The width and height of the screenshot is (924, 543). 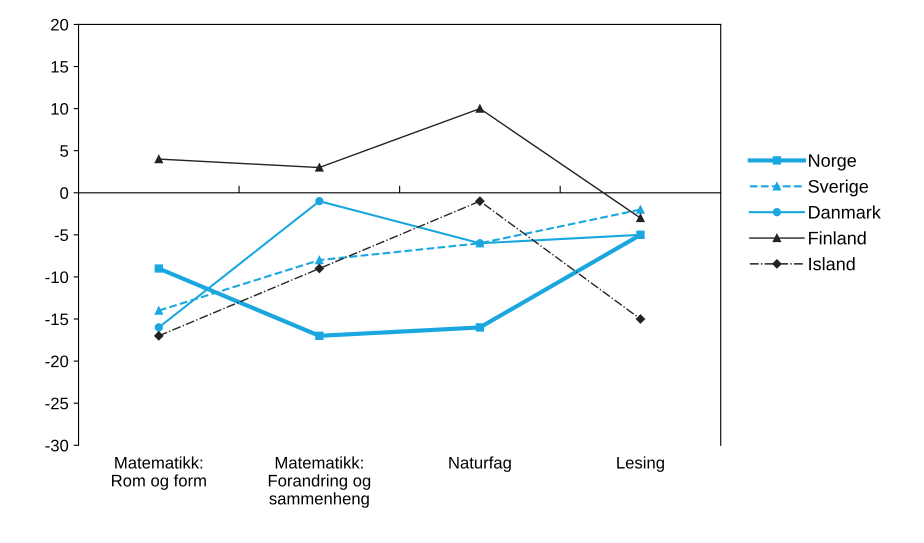 What do you see at coordinates (64, 193) in the screenshot?
I see `y-tick-label: 0` at bounding box center [64, 193].